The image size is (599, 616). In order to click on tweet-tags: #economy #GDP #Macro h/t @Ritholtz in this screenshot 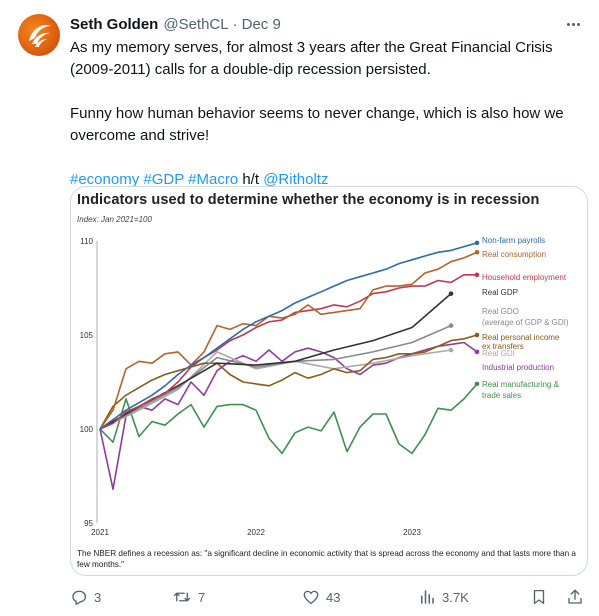, I will do `click(330, 180)`.